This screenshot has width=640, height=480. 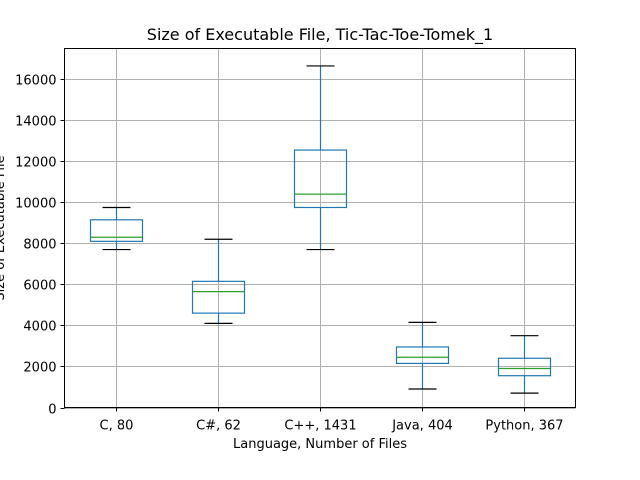 What do you see at coordinates (52, 410) in the screenshot?
I see `y-tick-label: 0` at bounding box center [52, 410].